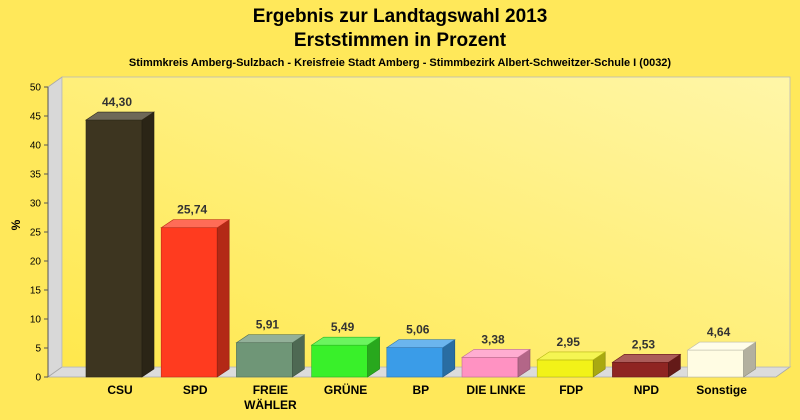 The image size is (800, 420). What do you see at coordinates (571, 390) in the screenshot?
I see `category-label: FDP` at bounding box center [571, 390].